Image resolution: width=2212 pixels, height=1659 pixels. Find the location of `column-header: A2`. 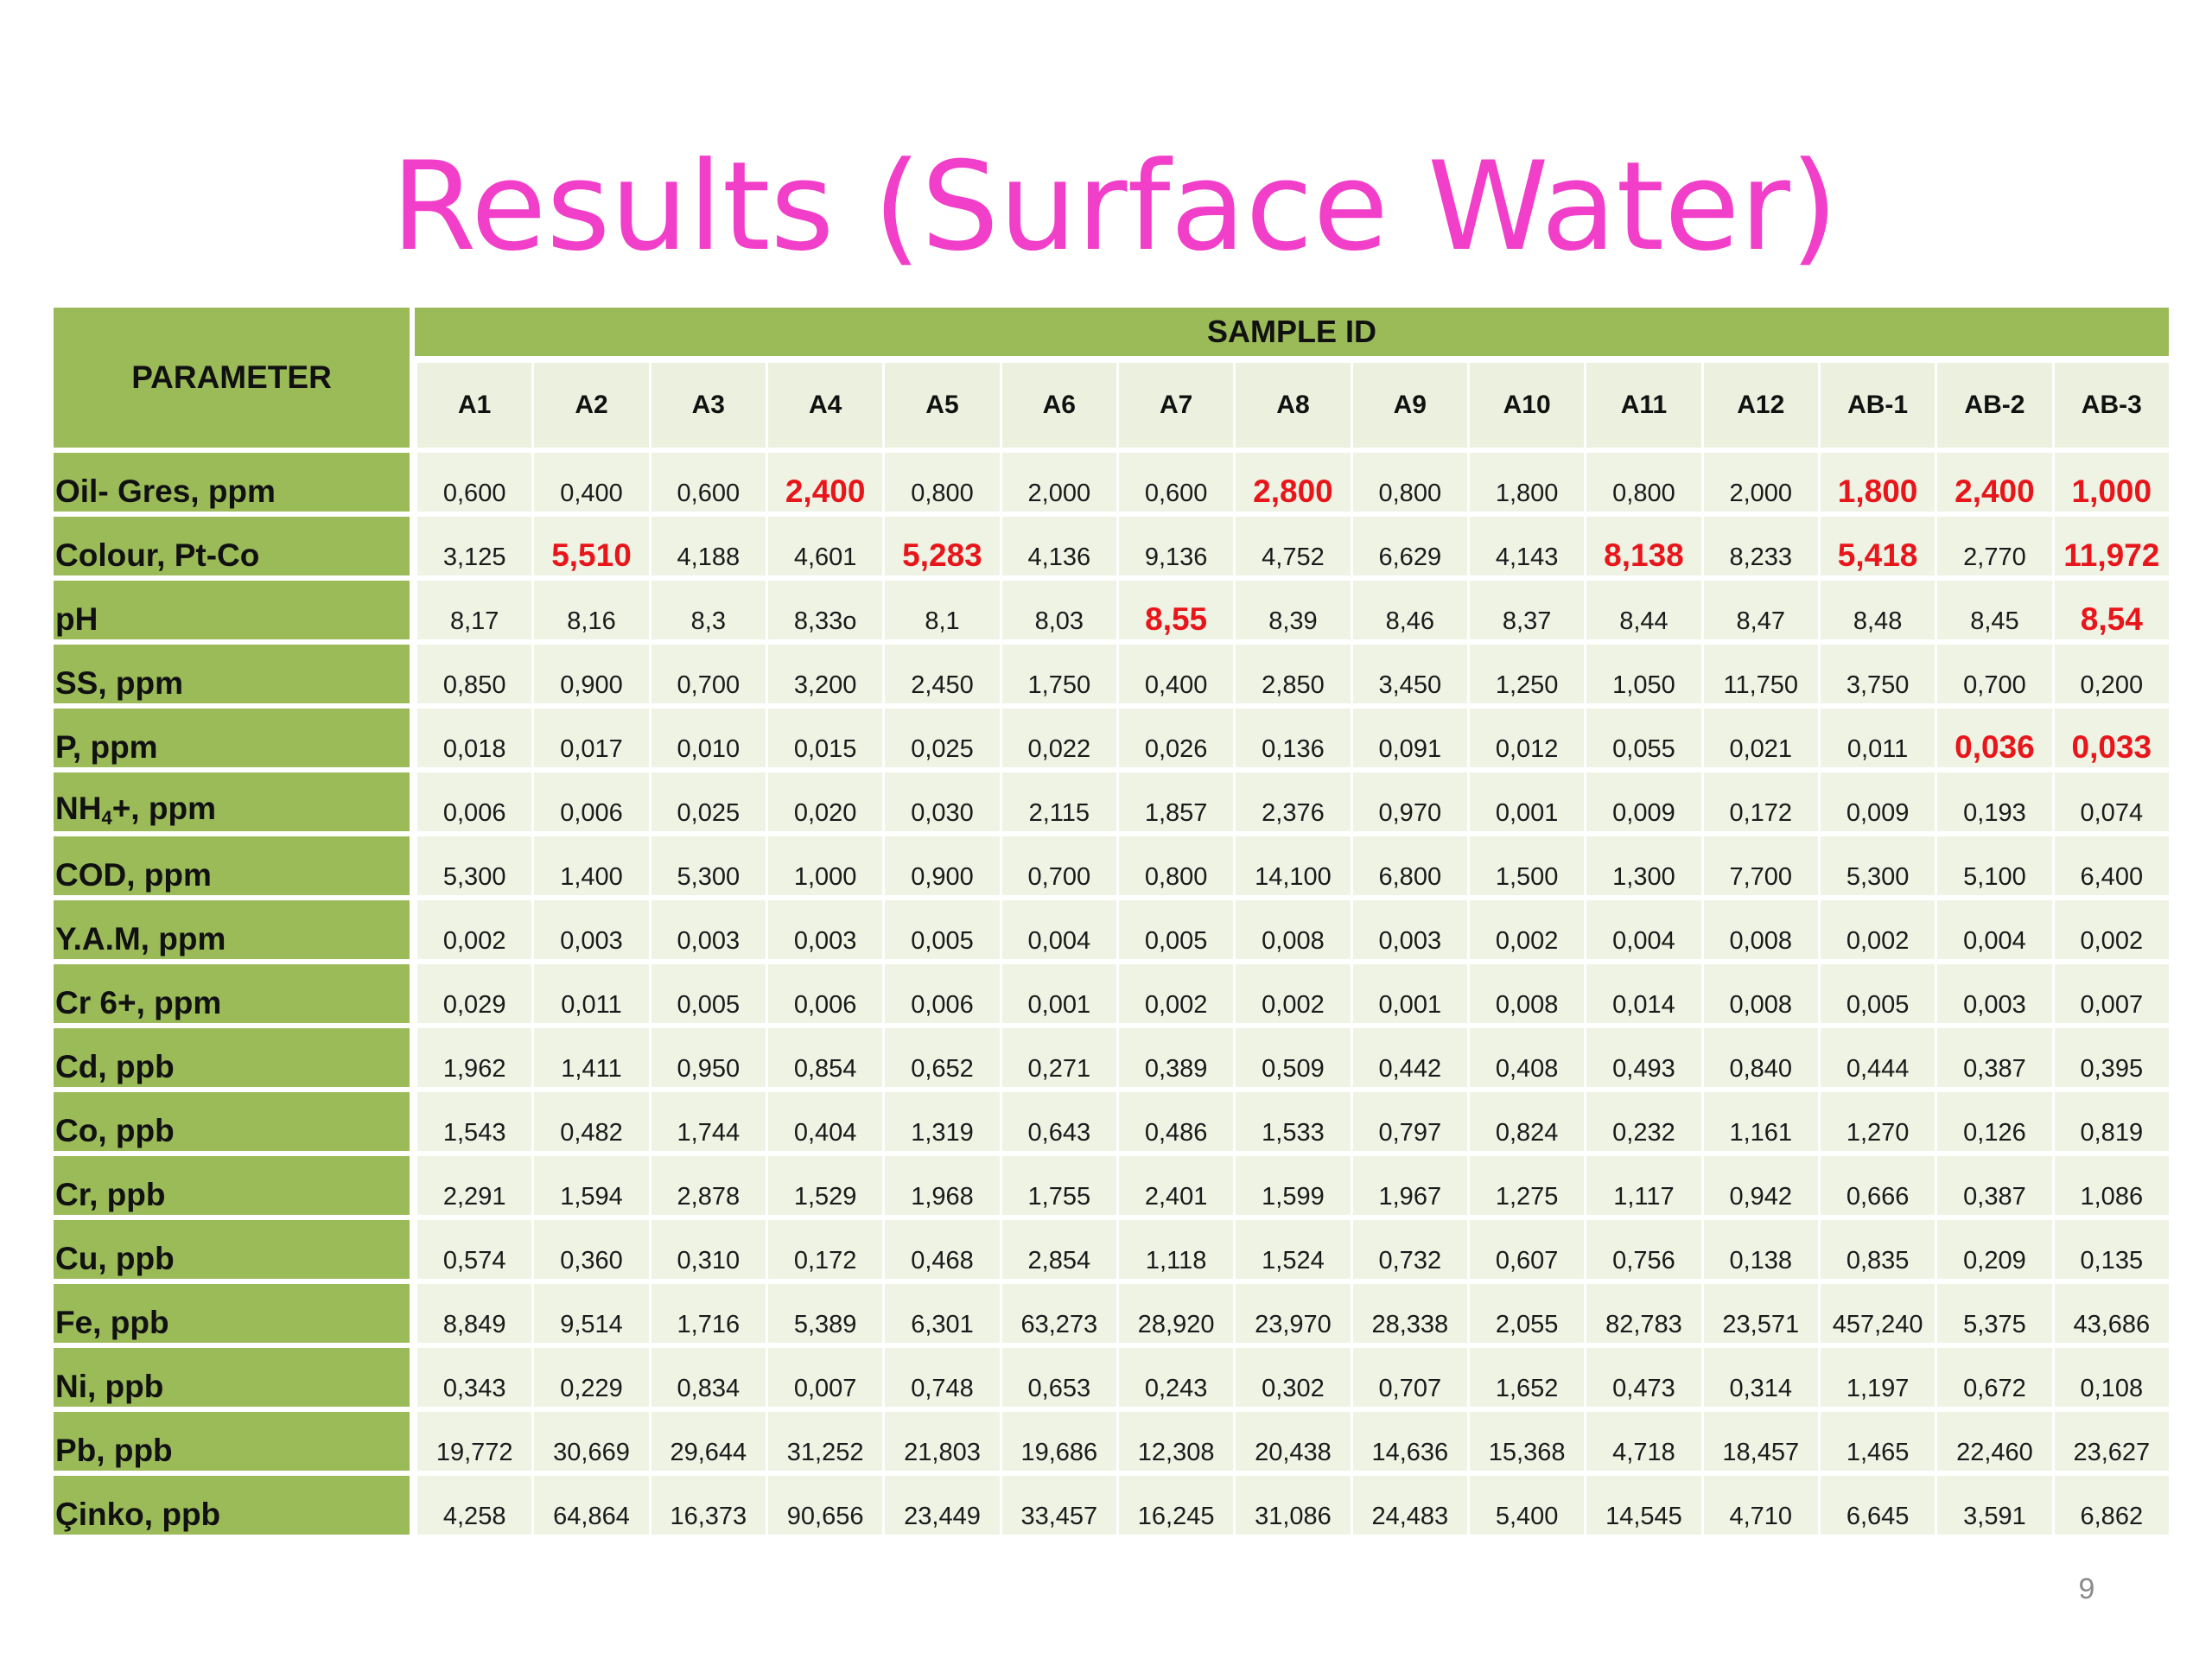

column-header: A2 is located at coordinates (590, 408).